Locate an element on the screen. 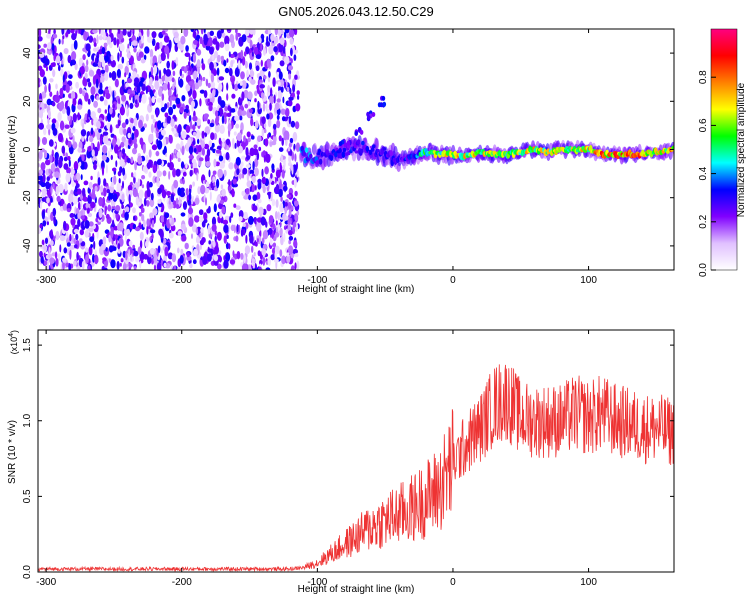 This screenshot has height=600, width=750. y-tick-label: 0 is located at coordinates (27, 149).